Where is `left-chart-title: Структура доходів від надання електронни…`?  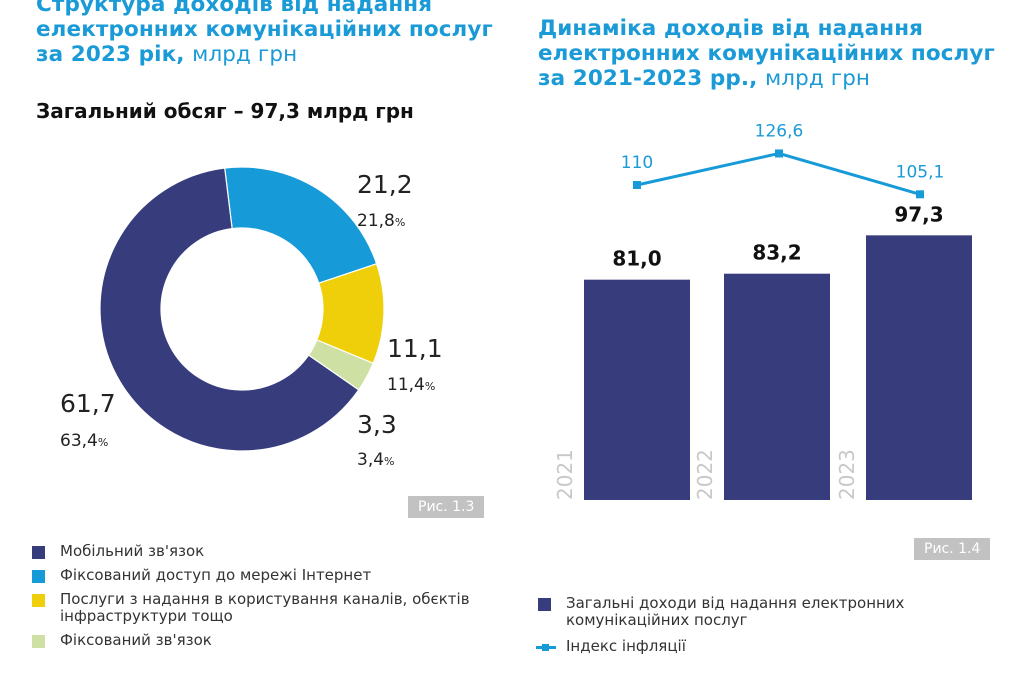
left-chart-title: Структура доходів від надання електронни… is located at coordinates (266, 33).